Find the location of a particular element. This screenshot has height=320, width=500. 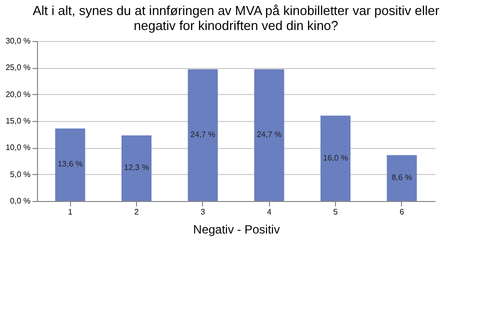

y-tick-label: 10,0 % is located at coordinates (18, 147).